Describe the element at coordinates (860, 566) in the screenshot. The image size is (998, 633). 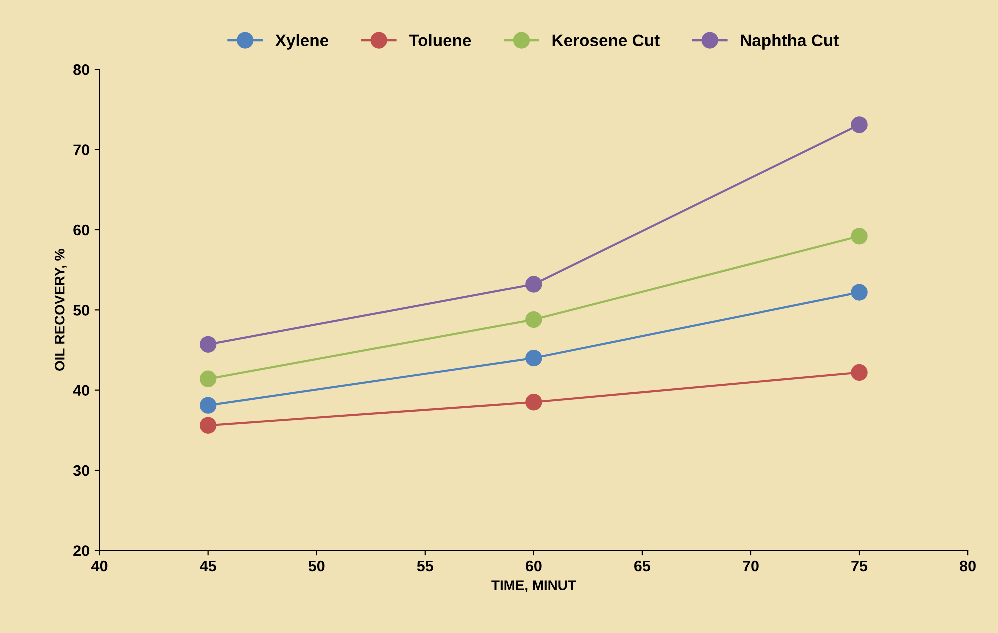
I see `x-tick-label: 75` at that location.